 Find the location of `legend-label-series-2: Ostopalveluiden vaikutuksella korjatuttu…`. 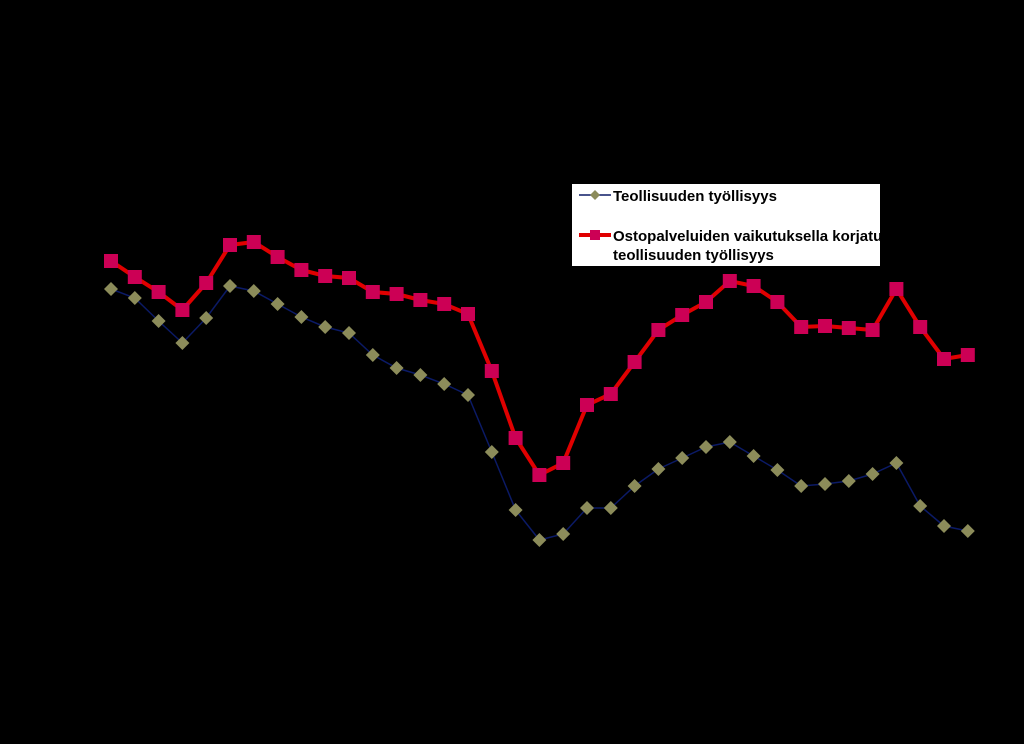

legend-label-series-2: Ostopalveluiden vaikutuksella korjatuttu… is located at coordinates (759, 246).